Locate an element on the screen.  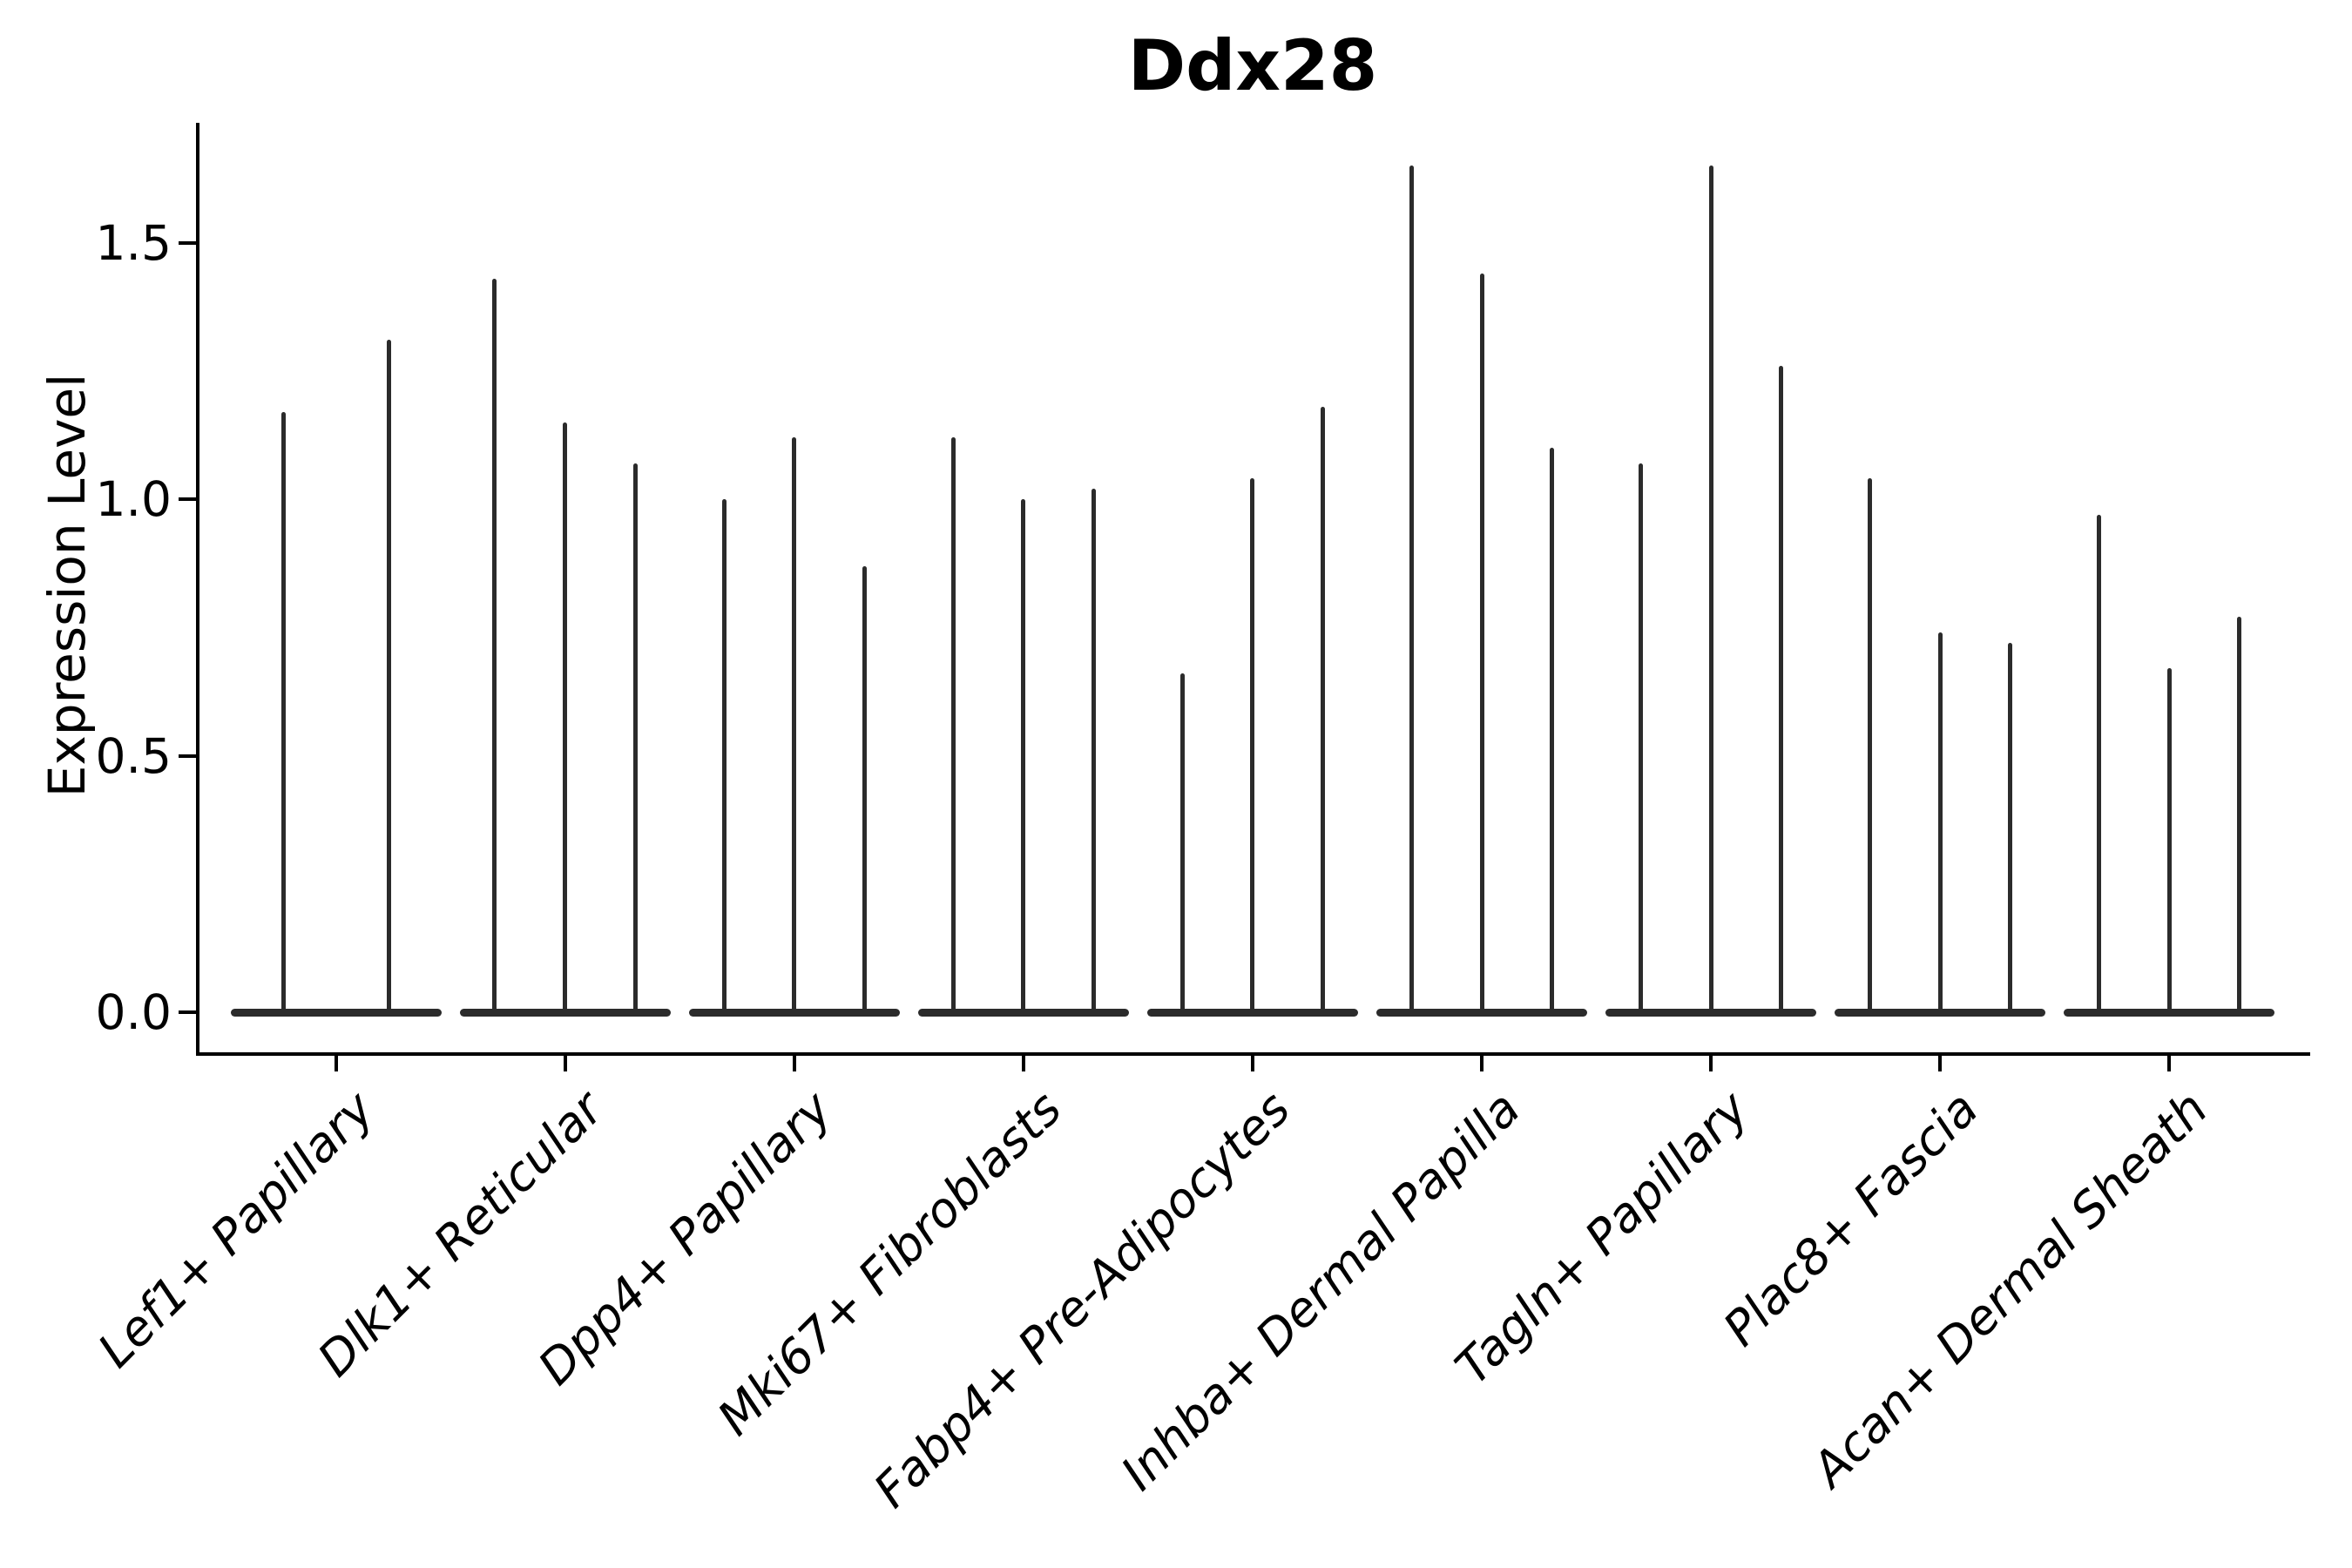
y-tick-label: 1.5 is located at coordinates (134, 242).